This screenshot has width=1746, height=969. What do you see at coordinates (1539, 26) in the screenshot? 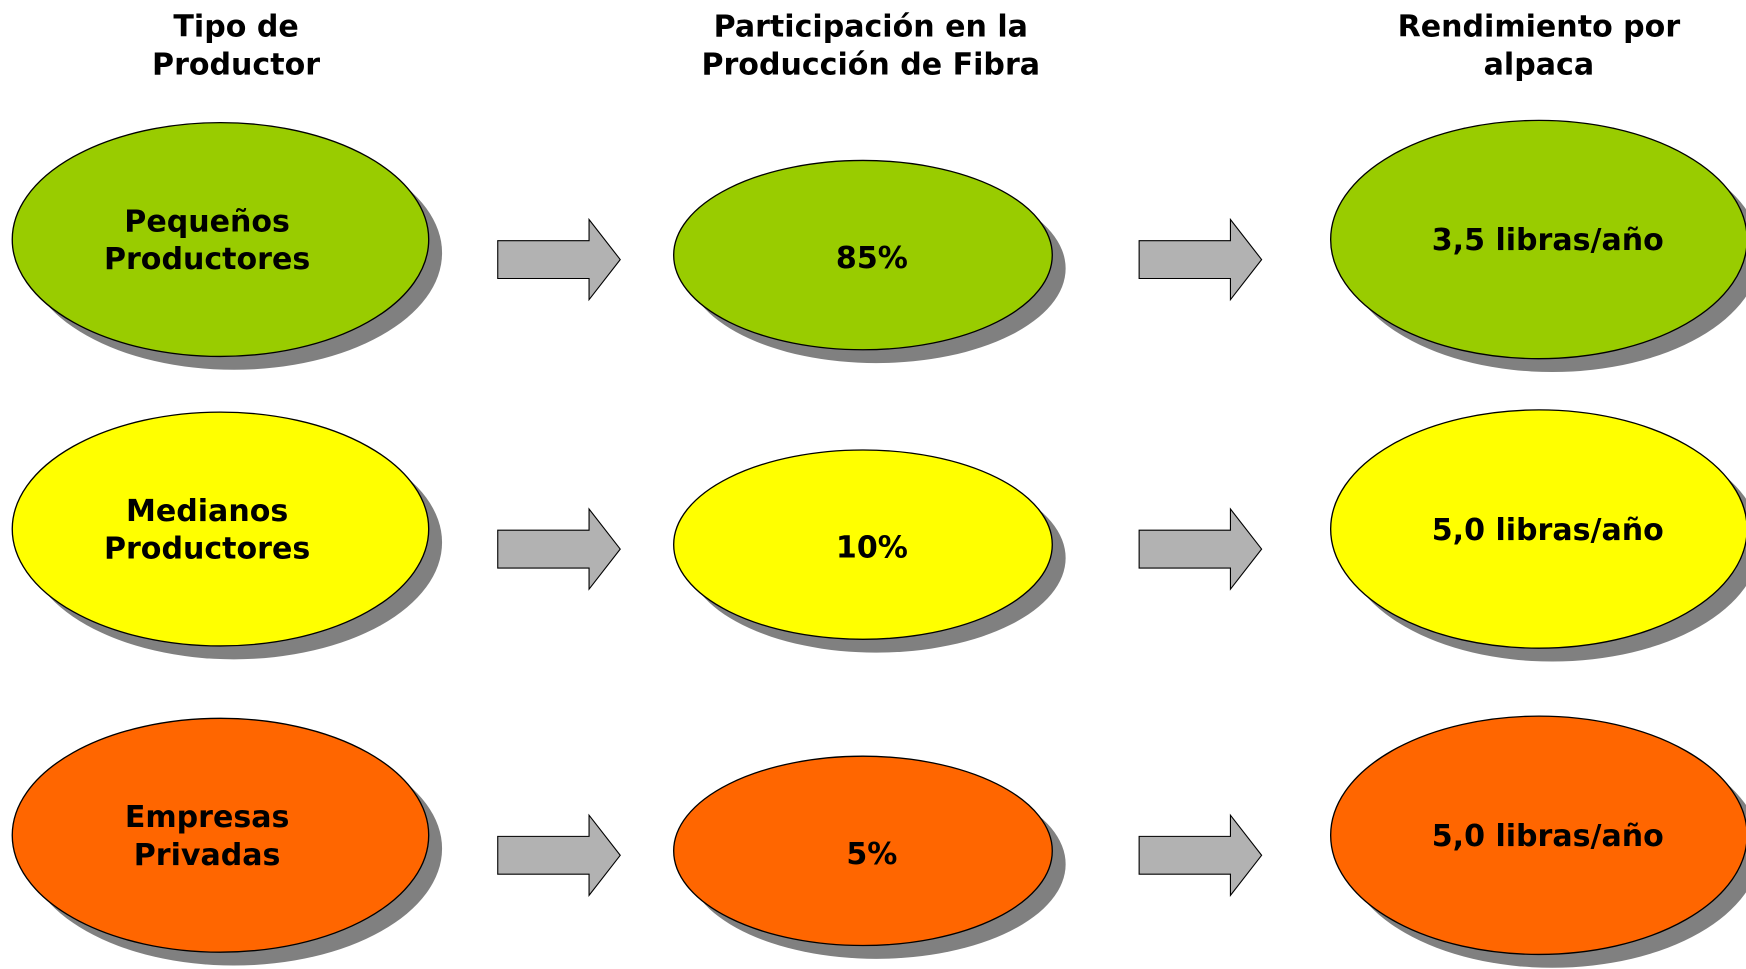
I see `column-header: Rendimiento por` at bounding box center [1539, 26].